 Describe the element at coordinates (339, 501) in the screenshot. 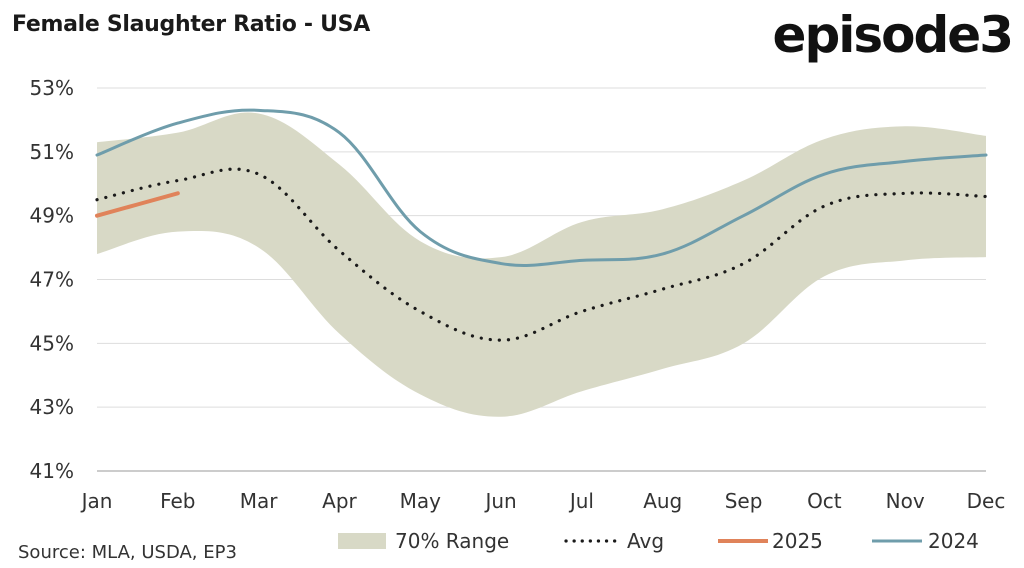

I see `x-tick-label: Apr` at that location.